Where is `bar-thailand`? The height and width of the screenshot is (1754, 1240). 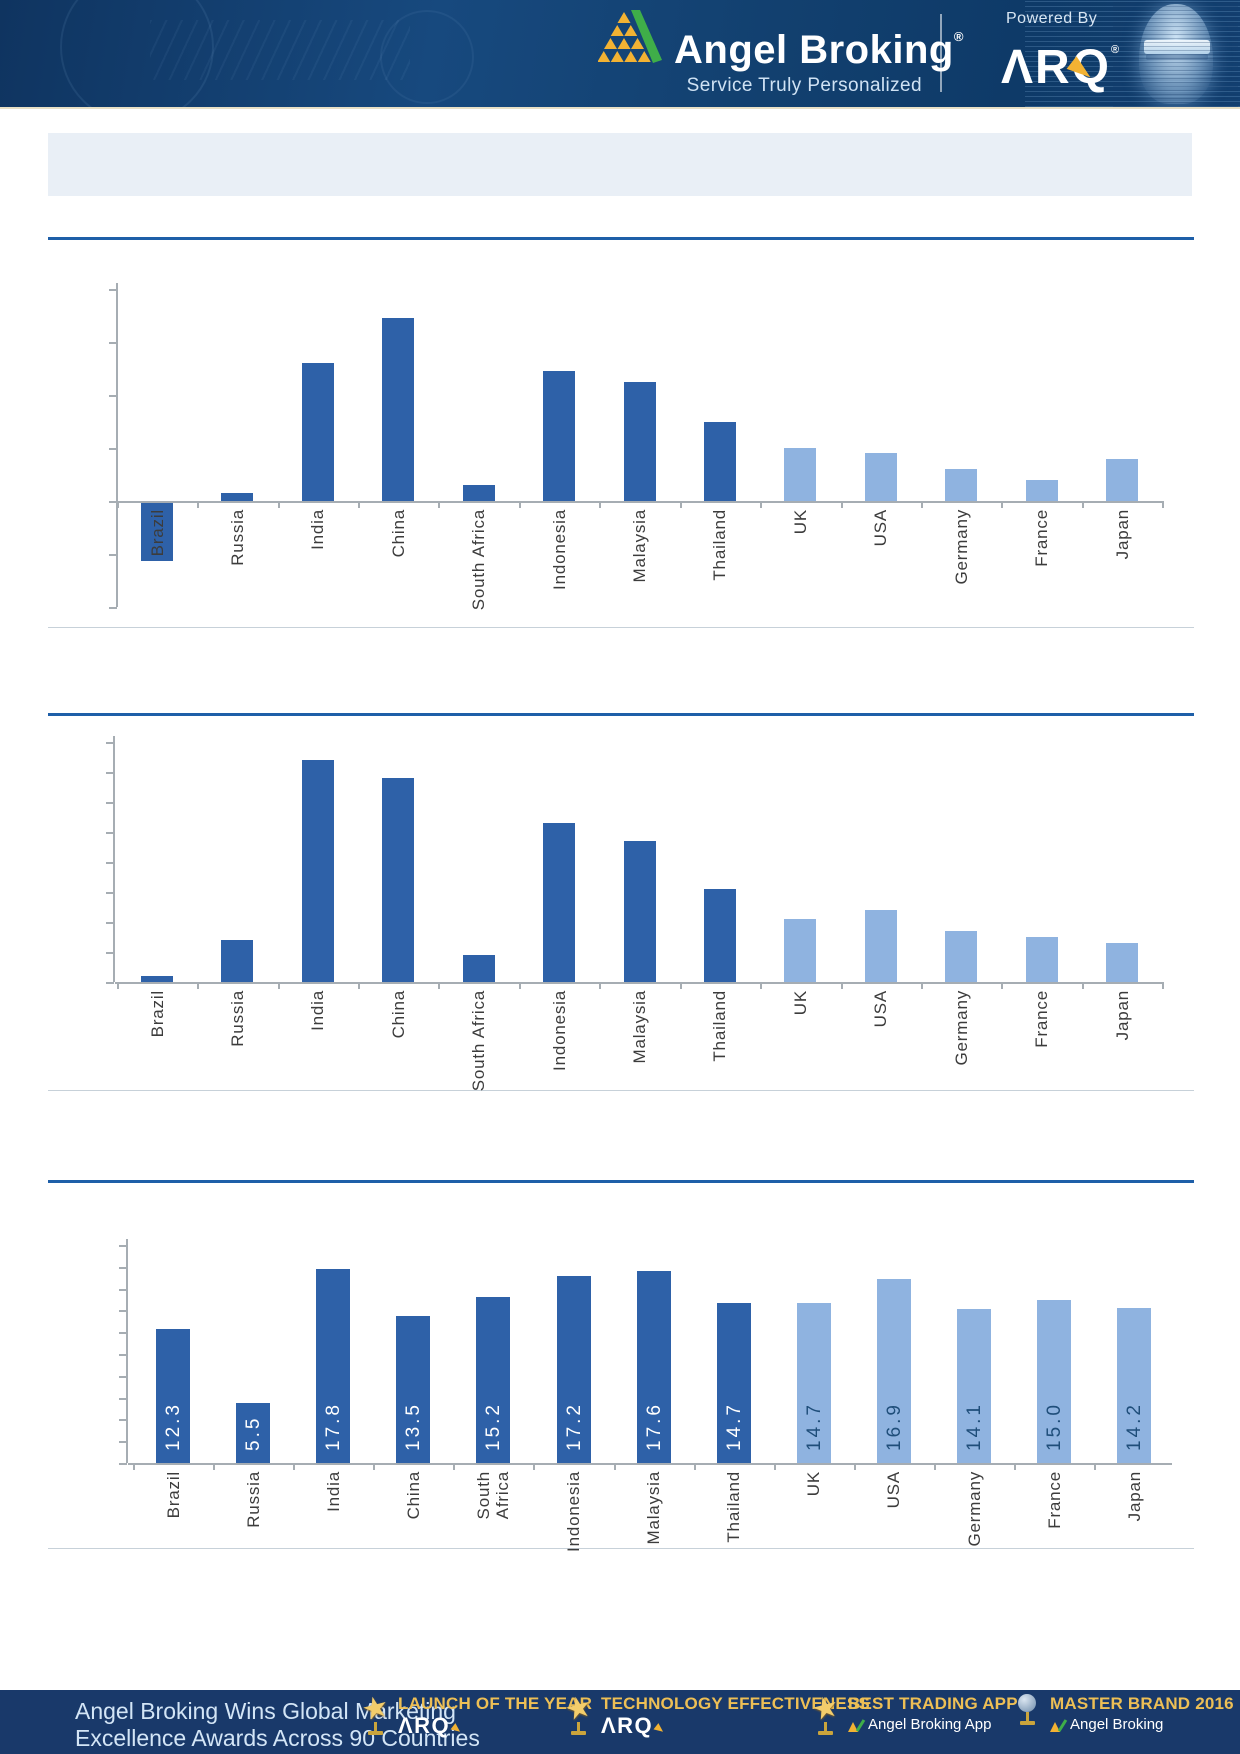
bar-thailand is located at coordinates (719, 935).